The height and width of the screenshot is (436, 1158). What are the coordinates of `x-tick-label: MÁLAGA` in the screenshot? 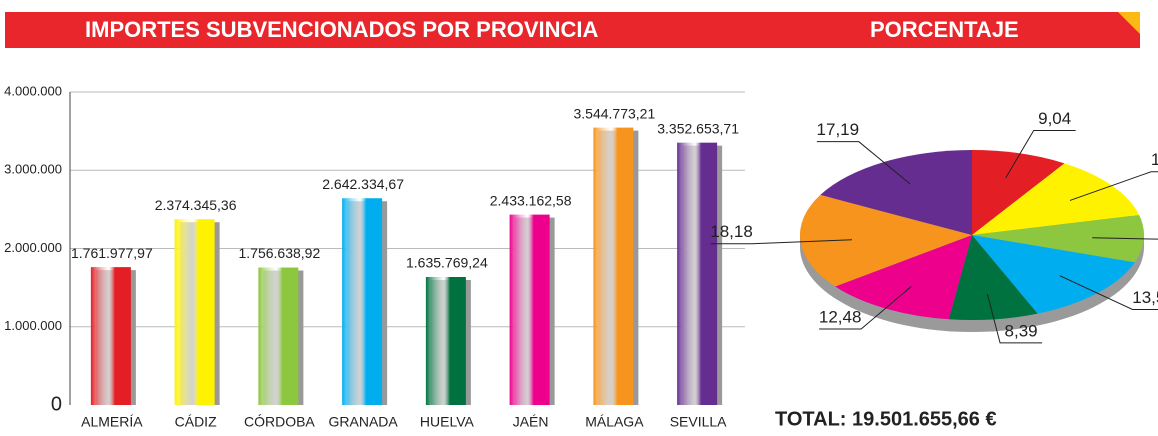 It's located at (614, 422).